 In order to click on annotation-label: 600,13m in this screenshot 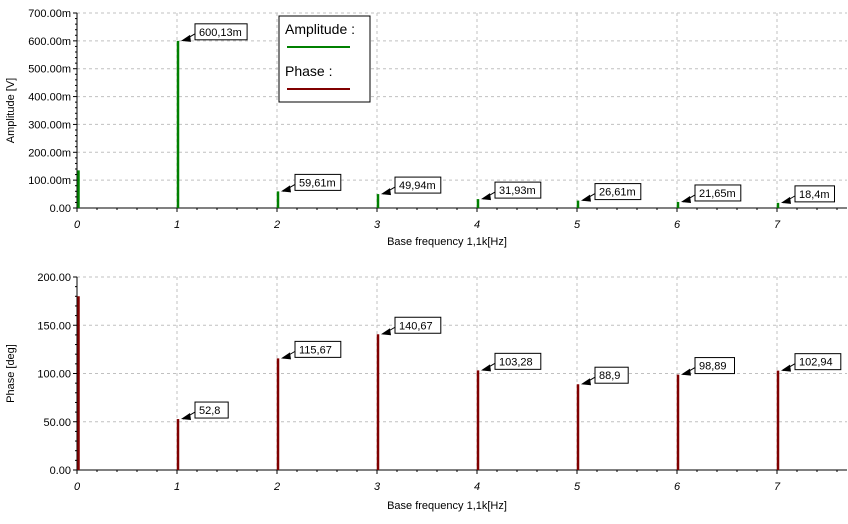, I will do `click(220, 33)`.